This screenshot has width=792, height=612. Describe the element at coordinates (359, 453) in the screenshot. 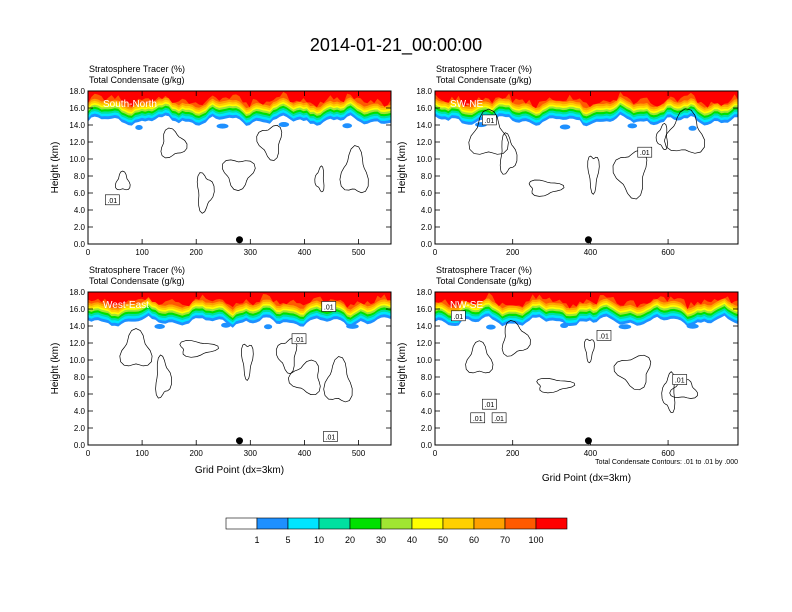

I see `x-tick-label: 500` at that location.